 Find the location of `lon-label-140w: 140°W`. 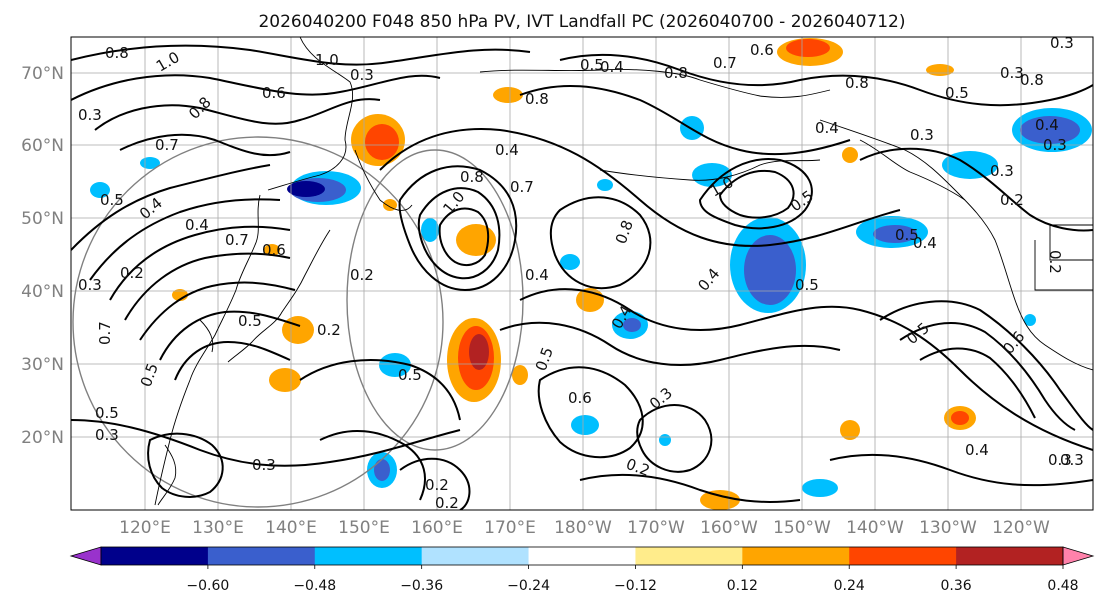

lon-label-140w: 140°W is located at coordinates (875, 528).